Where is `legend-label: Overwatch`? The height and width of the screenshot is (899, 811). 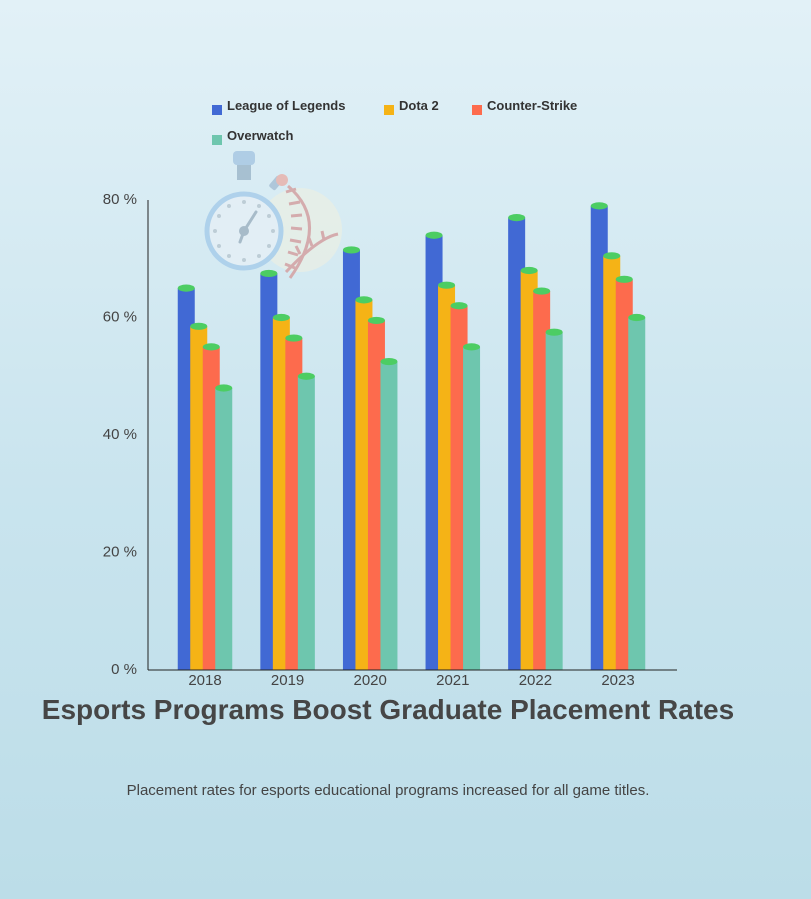
legend-label: Overwatch is located at coordinates (260, 135).